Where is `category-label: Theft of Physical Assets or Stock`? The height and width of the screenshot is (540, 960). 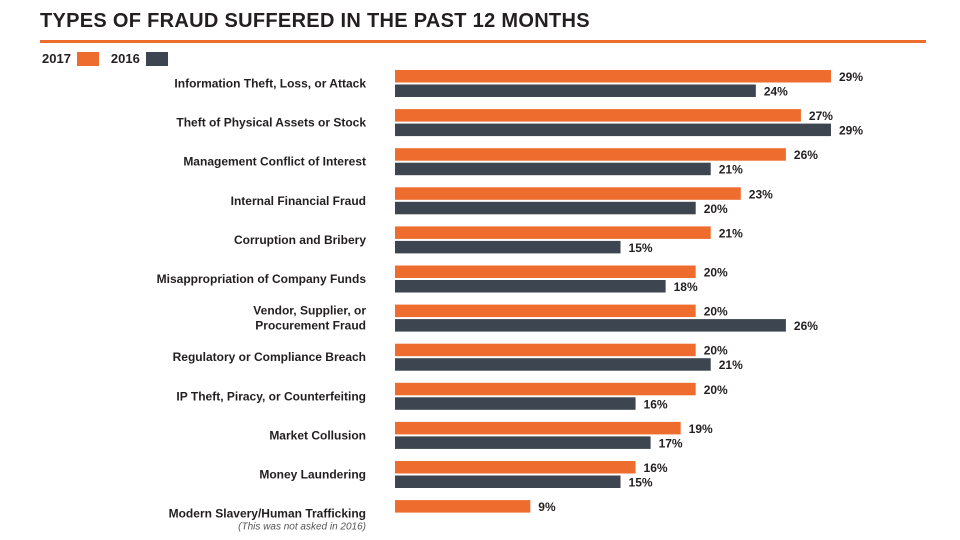
category-label: Theft of Physical Assets or Stock is located at coordinates (271, 123).